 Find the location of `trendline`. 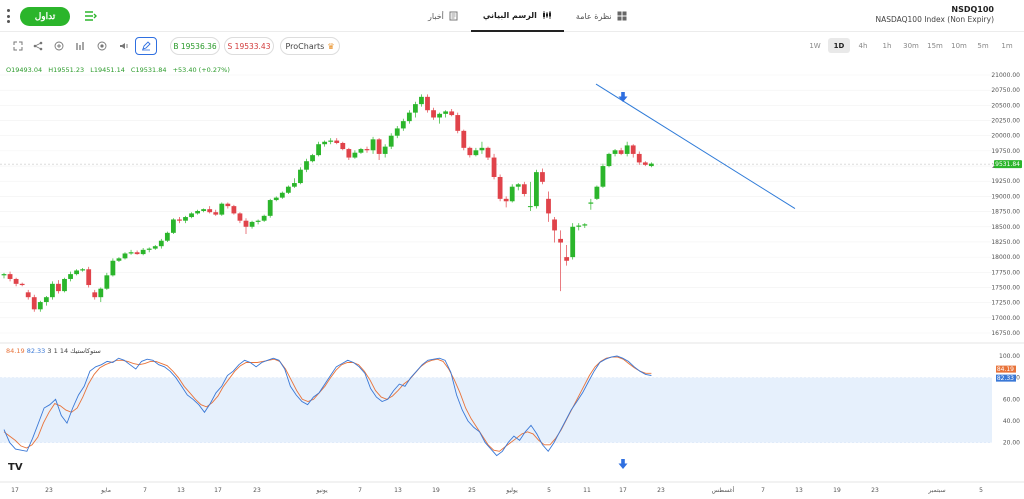

trendline is located at coordinates (695, 146).